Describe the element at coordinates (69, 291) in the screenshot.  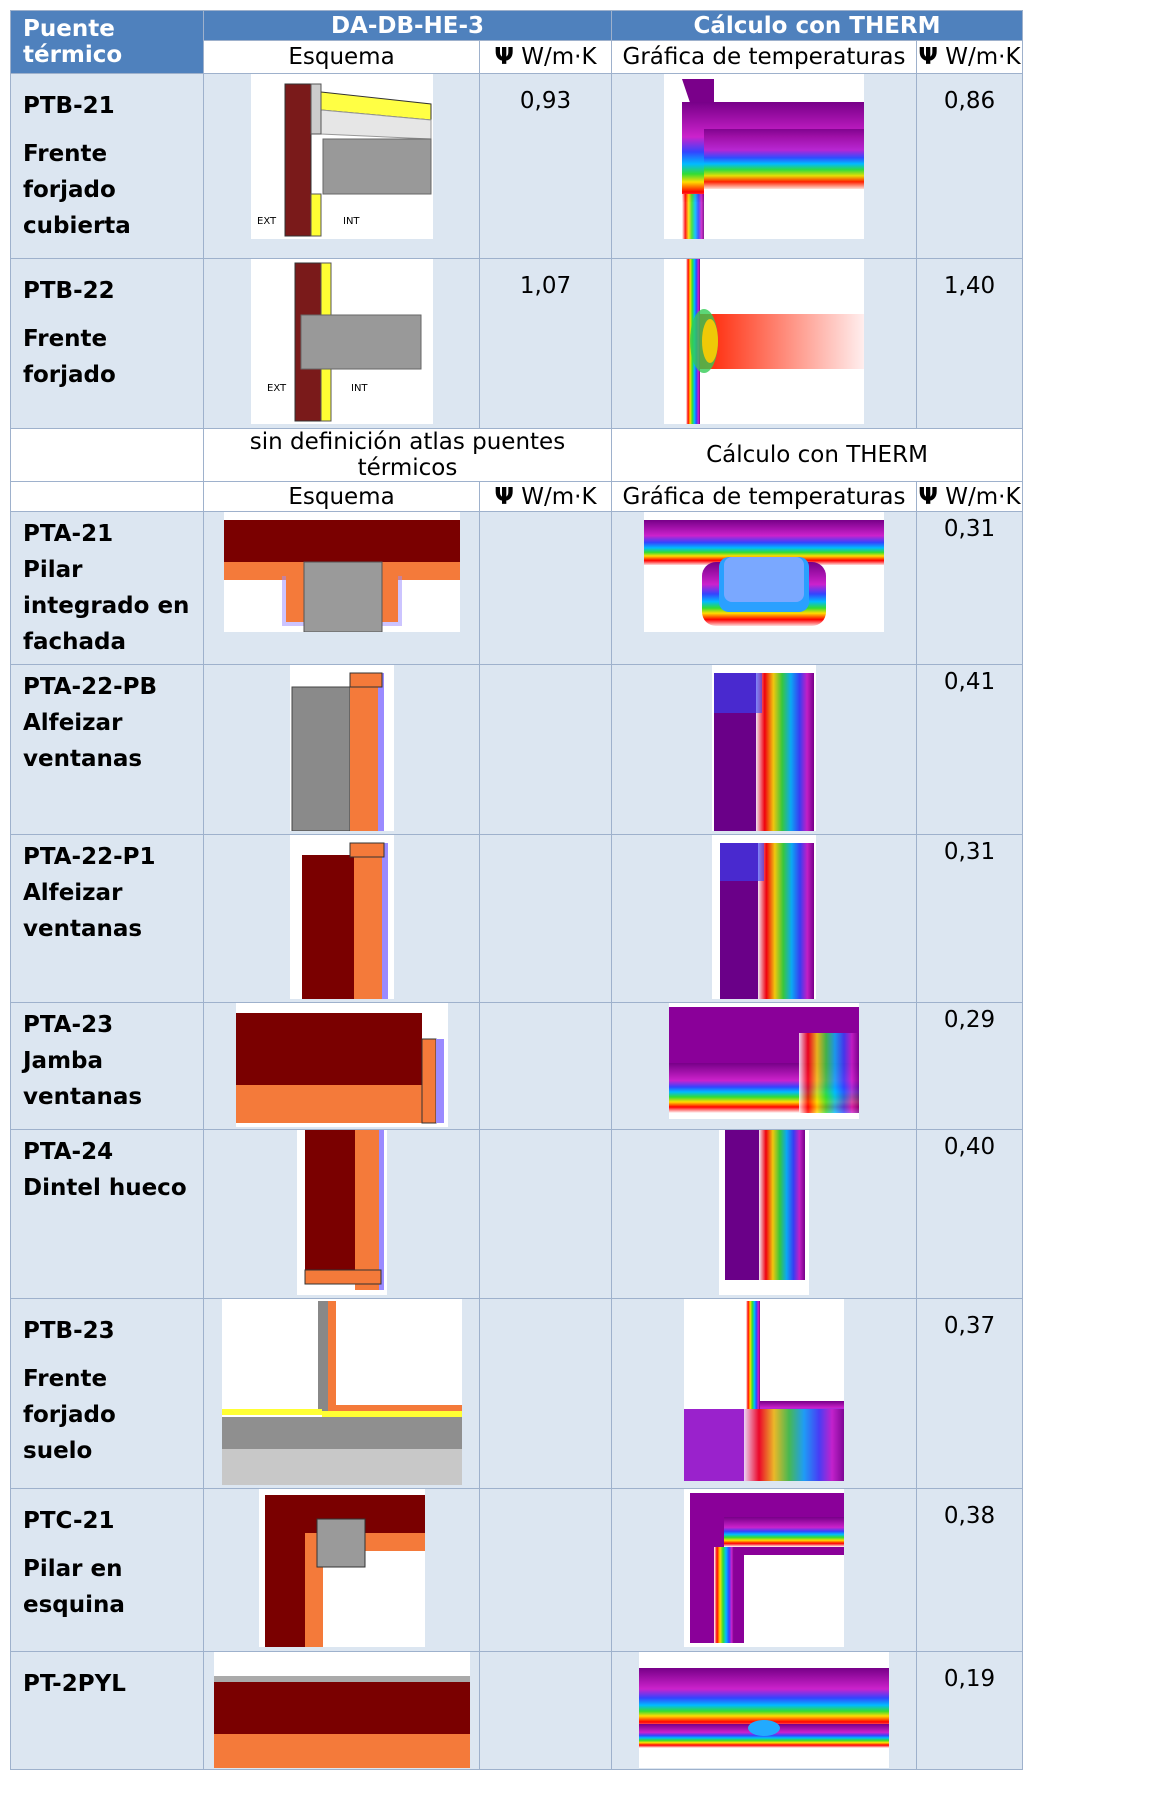
I see `bridge-code: PTB-22` at that location.